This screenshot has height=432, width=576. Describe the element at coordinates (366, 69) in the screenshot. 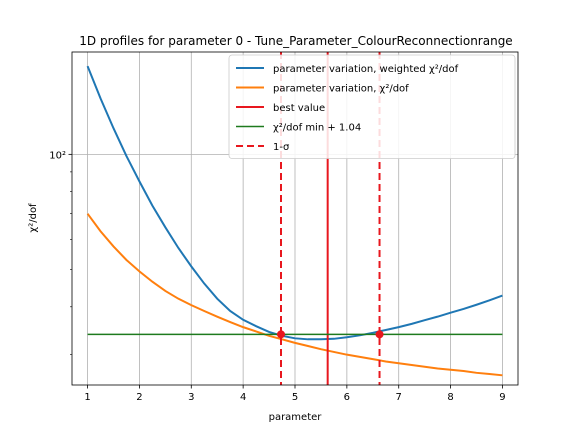

I see `legend-label: parameter variation, weighted χ²/dof` at that location.